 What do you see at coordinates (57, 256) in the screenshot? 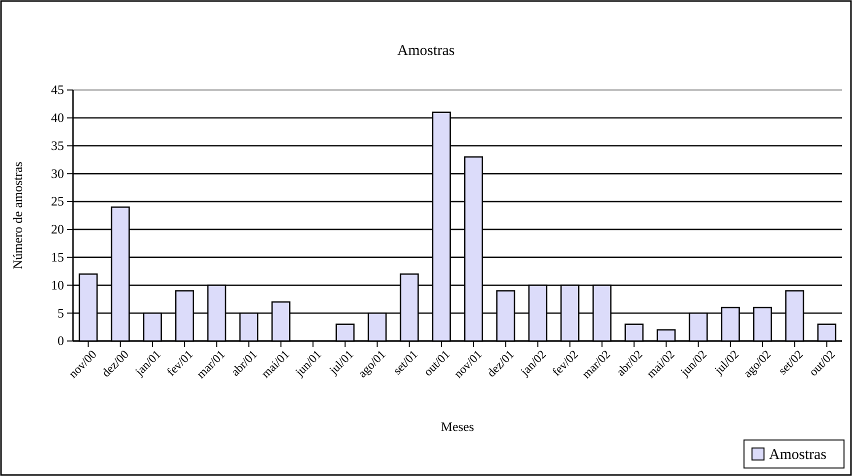
I see `y-tick-label: 15` at bounding box center [57, 256].